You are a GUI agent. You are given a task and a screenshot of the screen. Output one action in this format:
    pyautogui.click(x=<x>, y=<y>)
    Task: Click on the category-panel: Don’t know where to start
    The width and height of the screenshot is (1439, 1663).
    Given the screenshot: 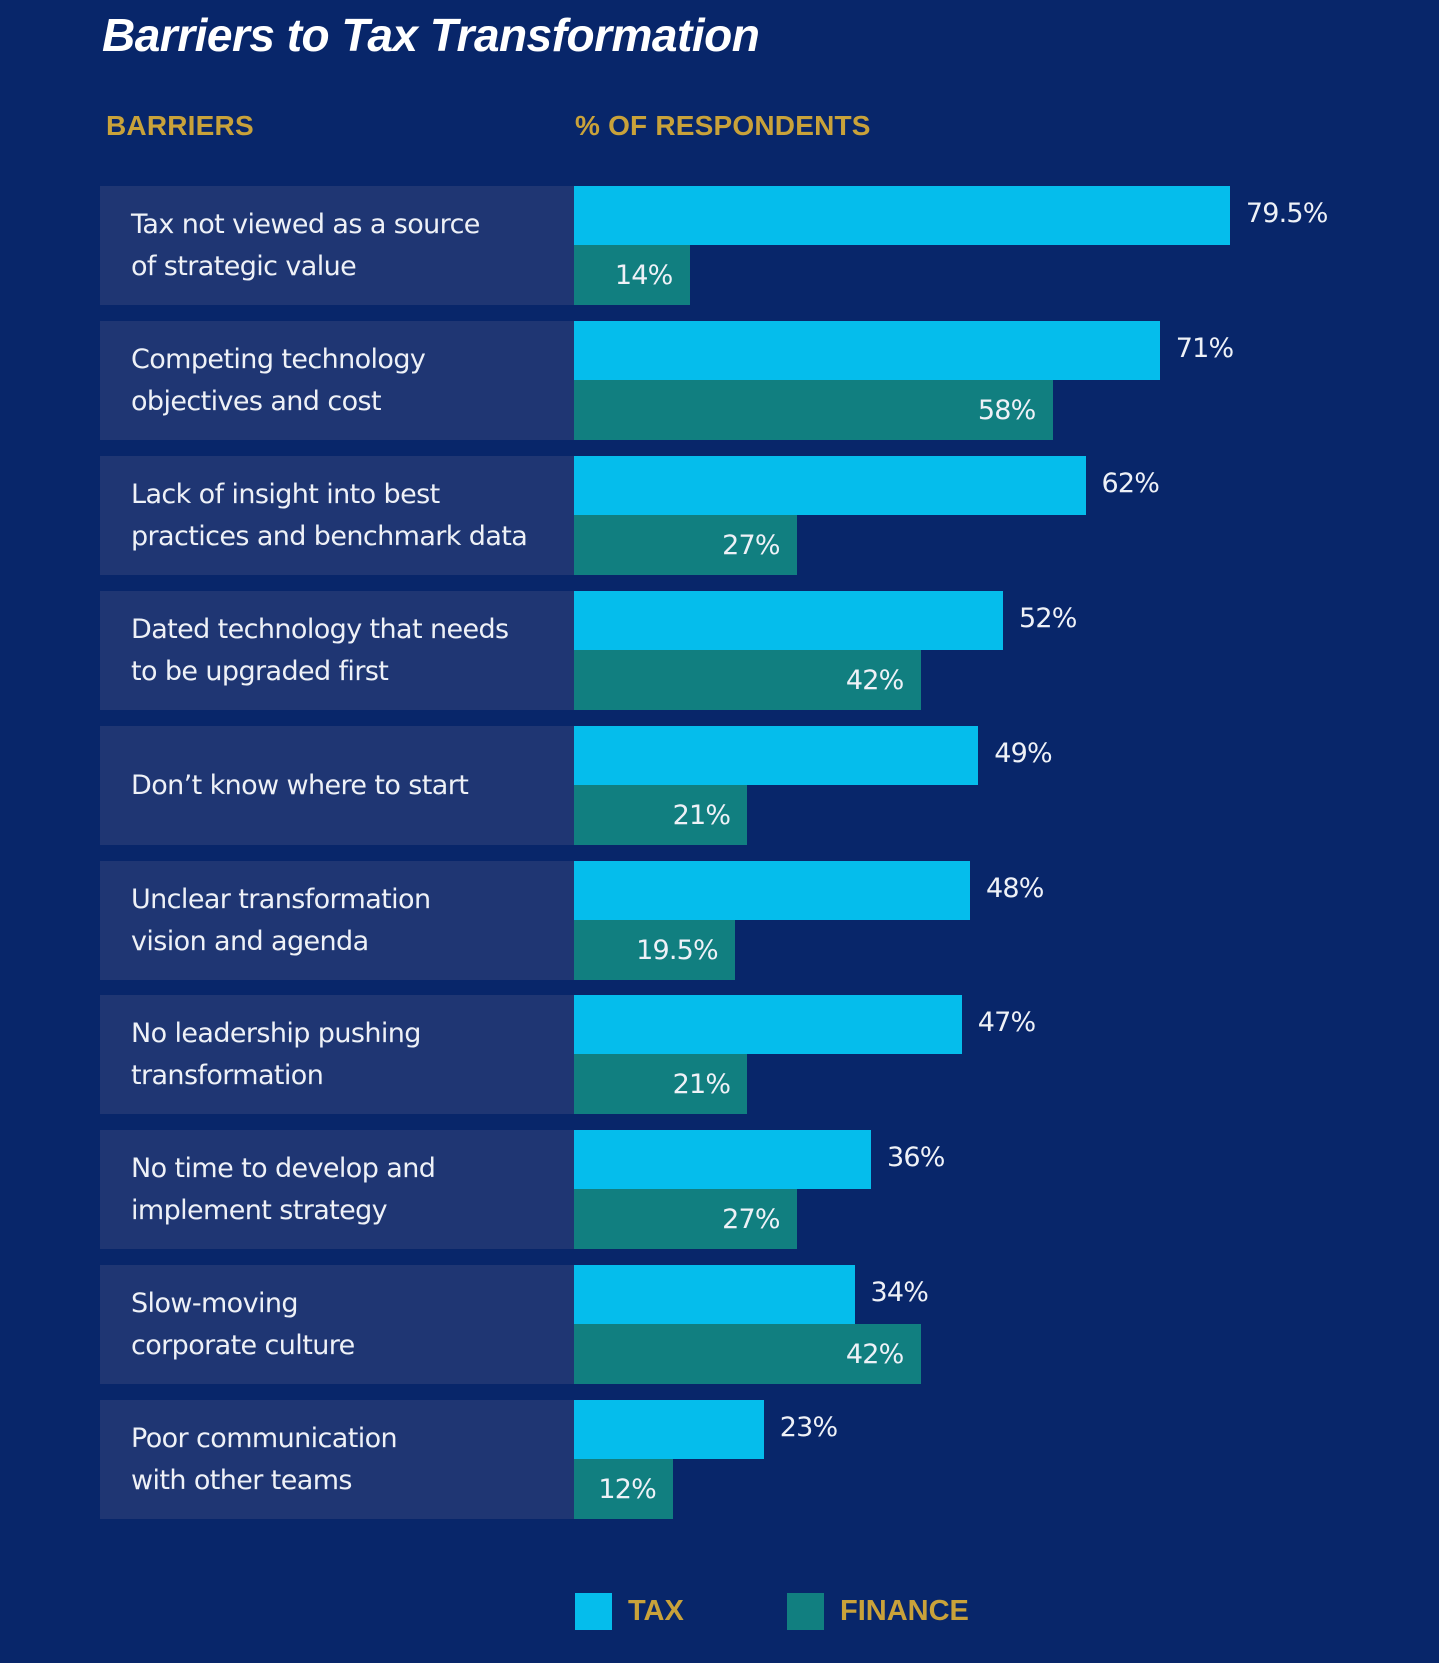 What is the action you would take?
    pyautogui.click(x=337, y=785)
    